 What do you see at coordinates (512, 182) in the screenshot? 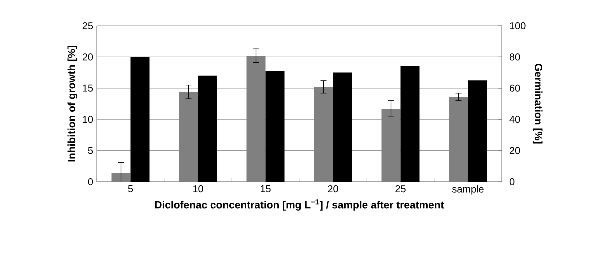
I see `y2-tick-label: 0` at bounding box center [512, 182].